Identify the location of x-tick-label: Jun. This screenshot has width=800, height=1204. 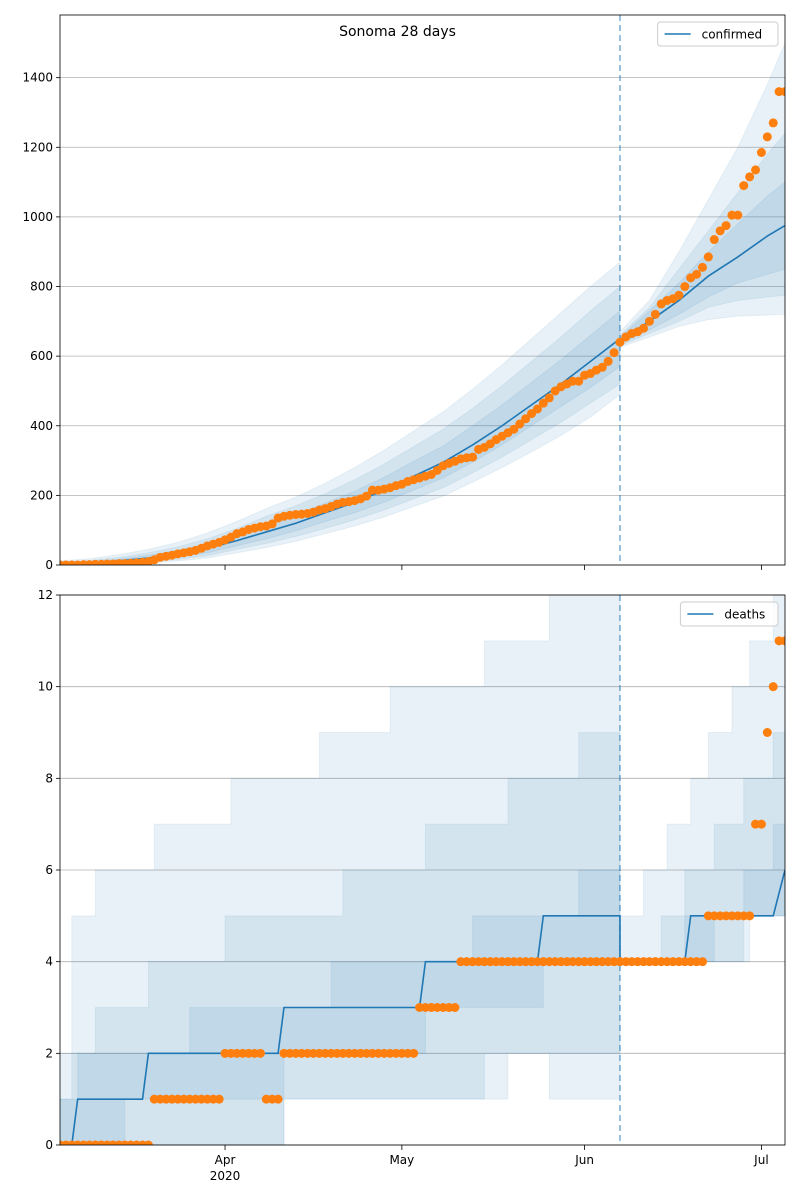
(584, 1160).